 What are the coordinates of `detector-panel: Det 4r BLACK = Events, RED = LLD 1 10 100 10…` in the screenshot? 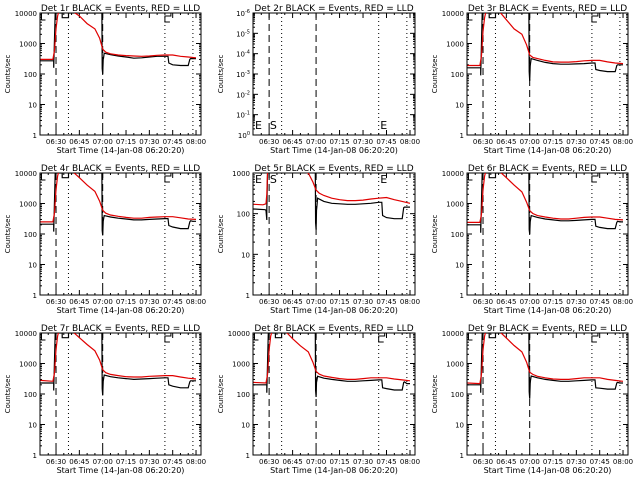 It's located at (105, 239).